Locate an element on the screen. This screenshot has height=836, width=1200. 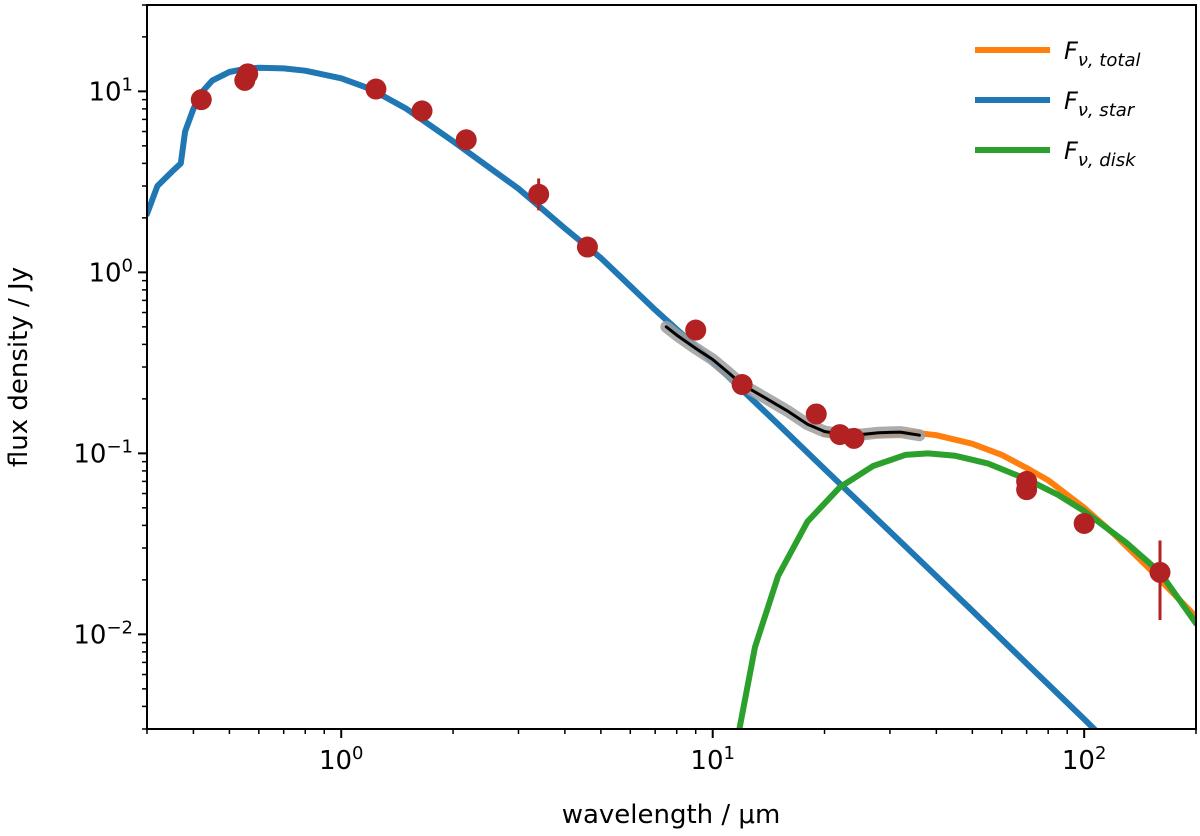
y-axis-label: flux density / Jy is located at coordinates (19, 367).